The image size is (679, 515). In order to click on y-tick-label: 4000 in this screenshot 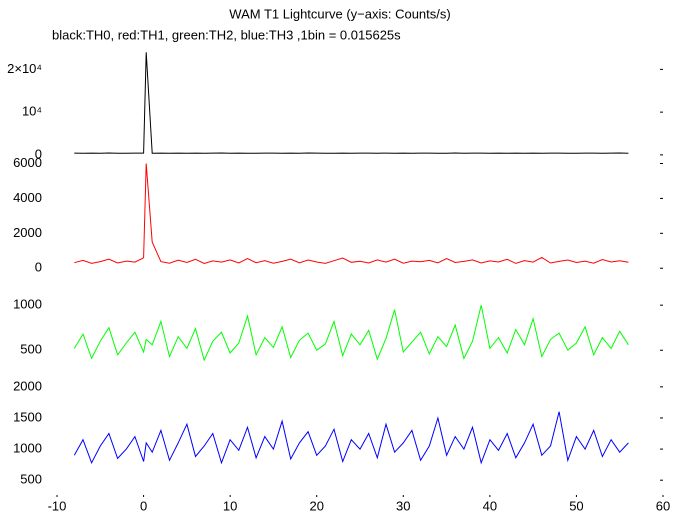, I will do `click(27, 197)`.